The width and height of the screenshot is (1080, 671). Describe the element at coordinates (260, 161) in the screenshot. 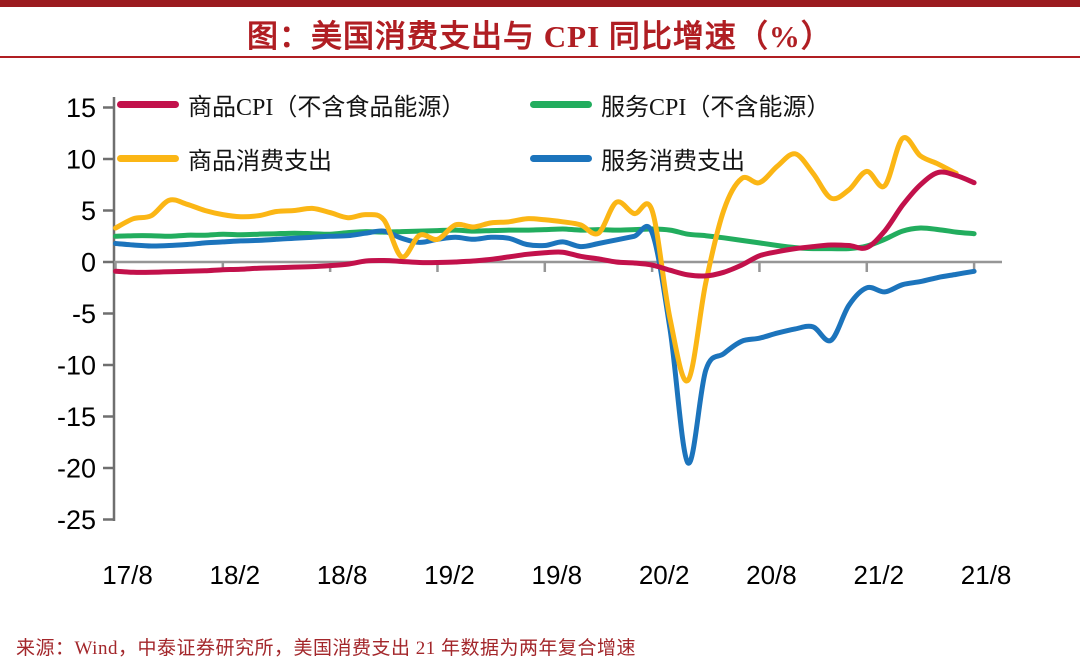

I see `legend-label-goods-spending: 商品消费支出` at that location.